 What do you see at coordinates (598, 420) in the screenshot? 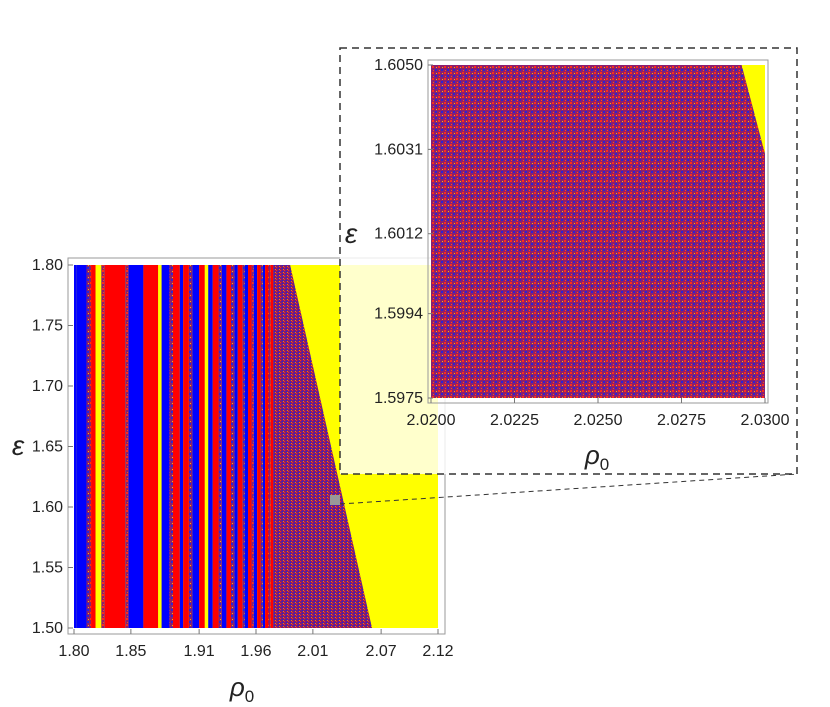
I see `inset-x-tick-label: 2.0250` at bounding box center [598, 420].